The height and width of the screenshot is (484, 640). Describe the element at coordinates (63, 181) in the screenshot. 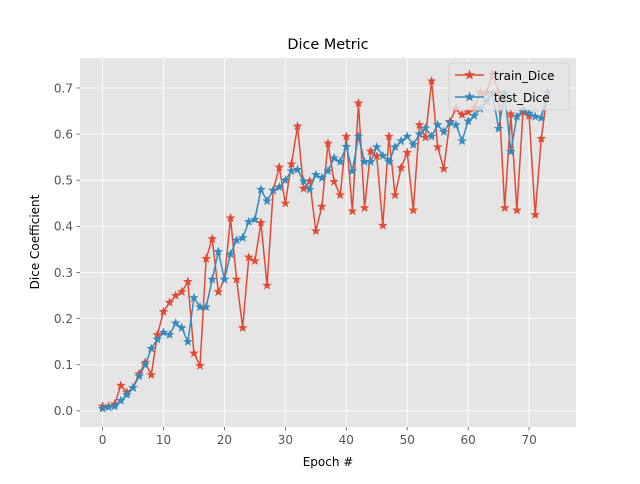

I see `y-tick-label: 0.5` at that location.